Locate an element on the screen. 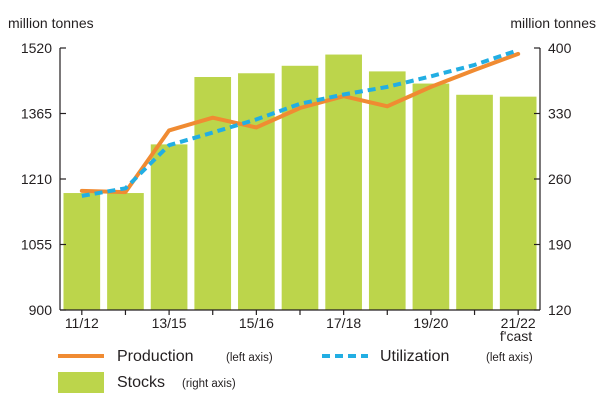 Image resolution: width=600 pixels, height=400 pixels. left-axis-ticks: 900 1055 1210 1365 1520 is located at coordinates (43, 179).